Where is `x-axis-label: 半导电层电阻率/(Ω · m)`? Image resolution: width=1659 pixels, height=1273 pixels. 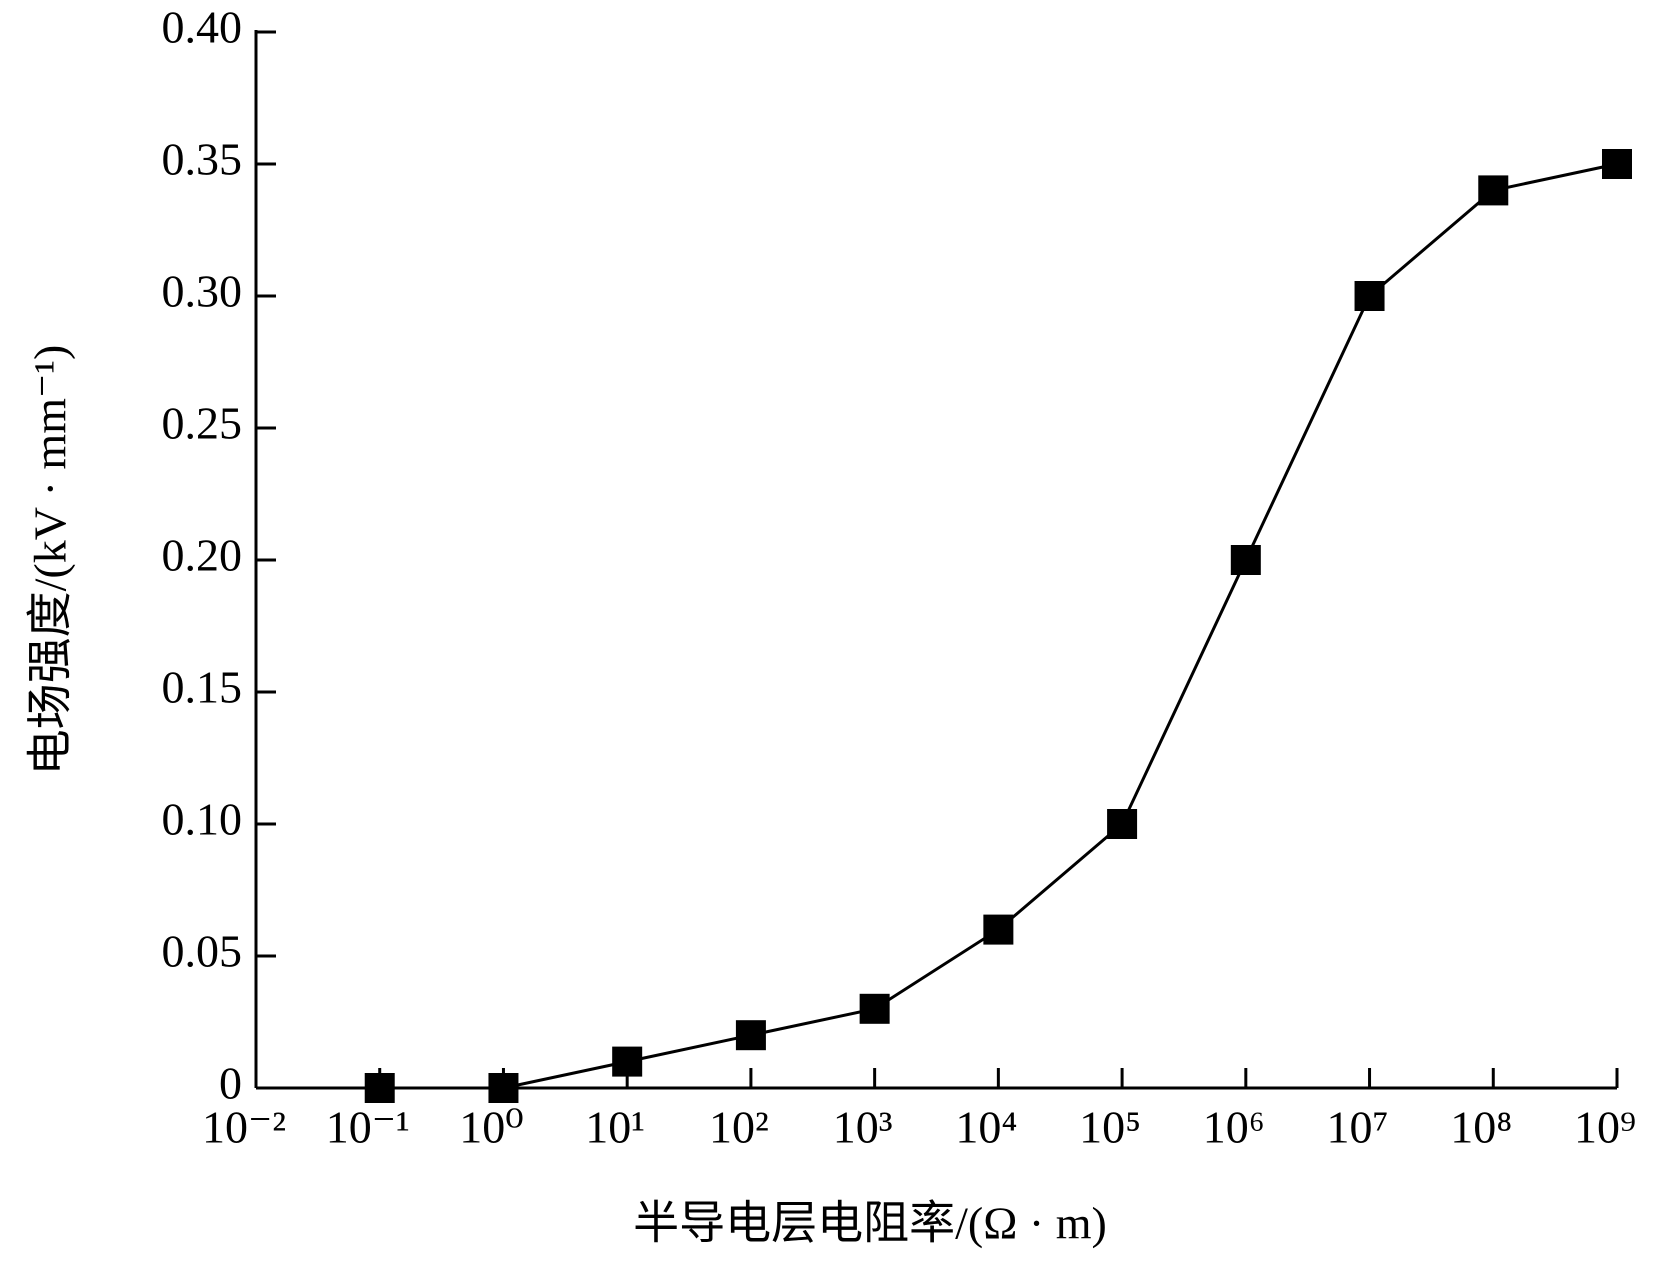 x-axis-label: 半导电层电阻率/(Ω · m) is located at coordinates (870, 1223).